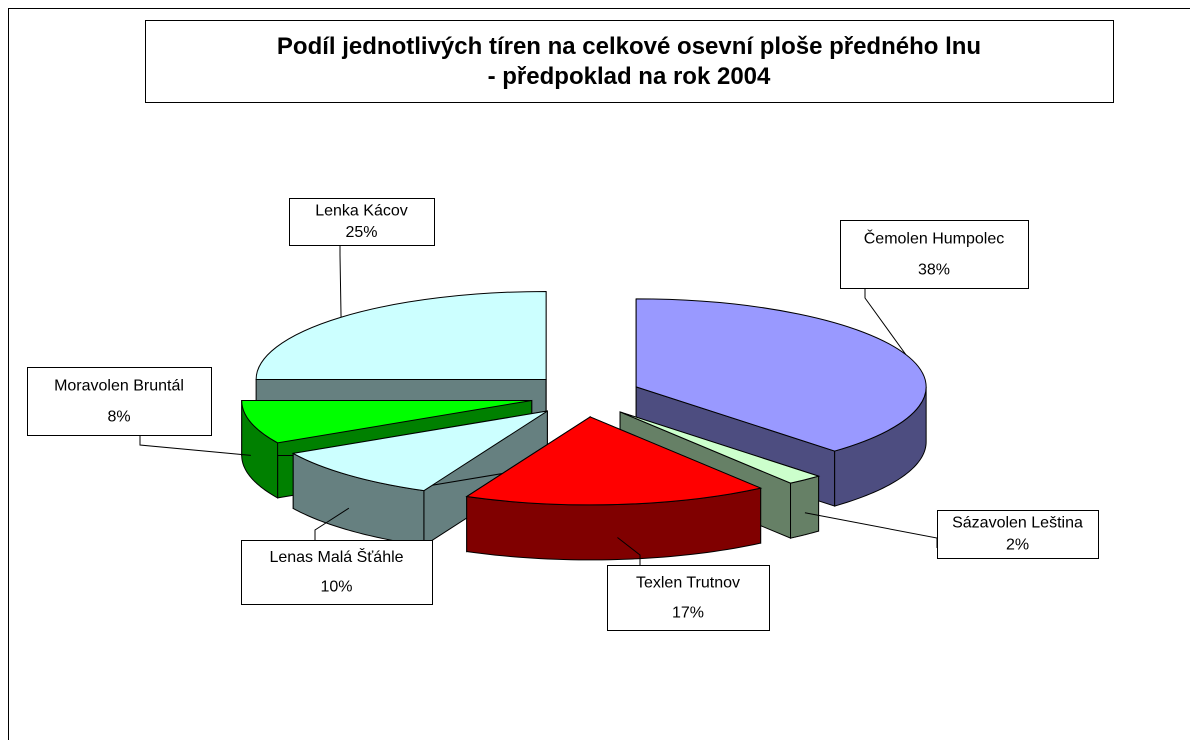 Image resolution: width=1190 pixels, height=740 pixels. I want to click on label-value: 8%, so click(118, 417).